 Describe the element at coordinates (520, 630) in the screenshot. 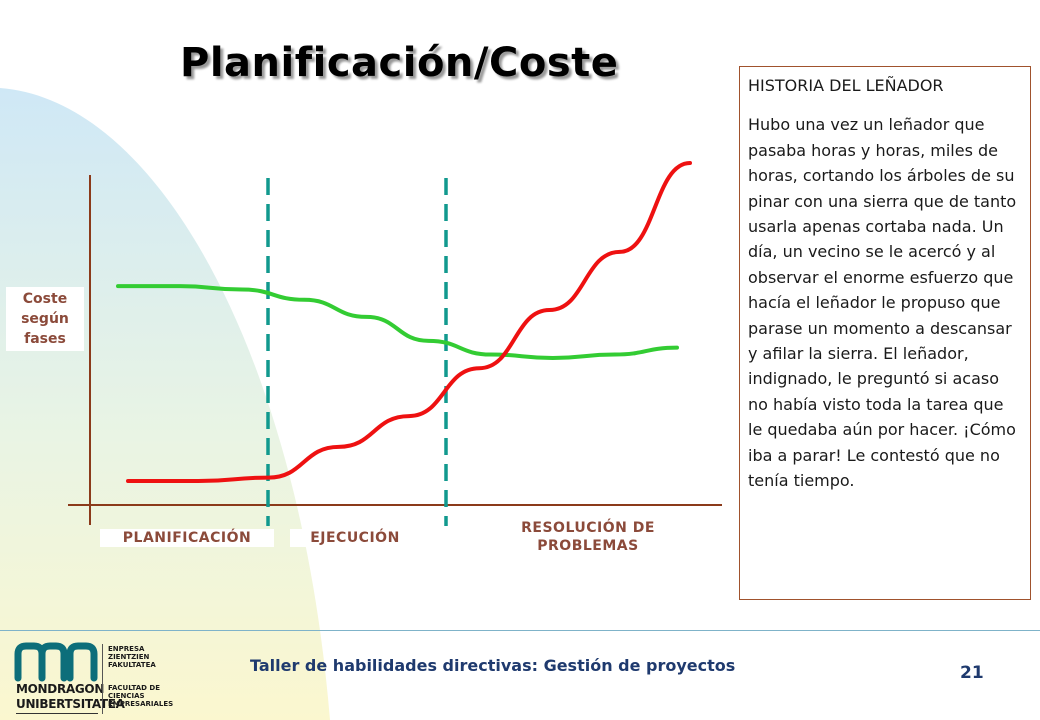

I see `footer-divider` at that location.